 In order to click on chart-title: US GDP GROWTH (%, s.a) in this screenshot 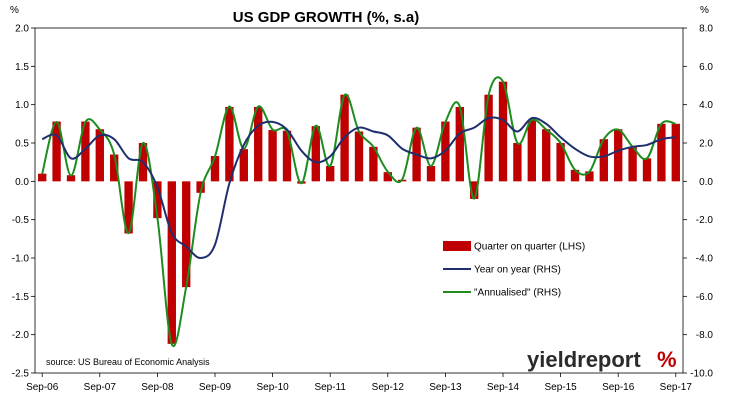, I will do `click(326, 17)`.